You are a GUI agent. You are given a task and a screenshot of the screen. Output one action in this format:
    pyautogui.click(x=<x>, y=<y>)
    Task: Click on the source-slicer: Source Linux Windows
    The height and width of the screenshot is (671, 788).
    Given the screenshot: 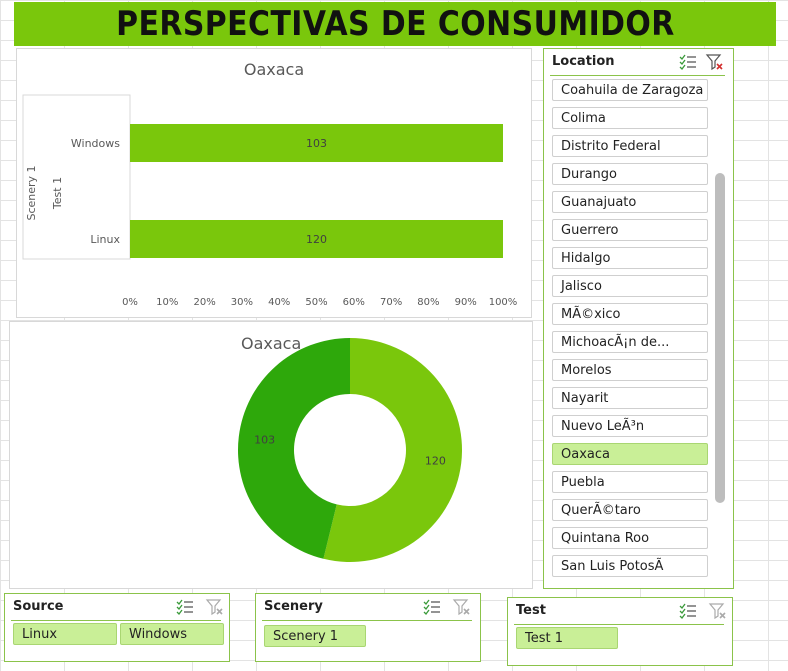 What is the action you would take?
    pyautogui.click(x=117, y=627)
    